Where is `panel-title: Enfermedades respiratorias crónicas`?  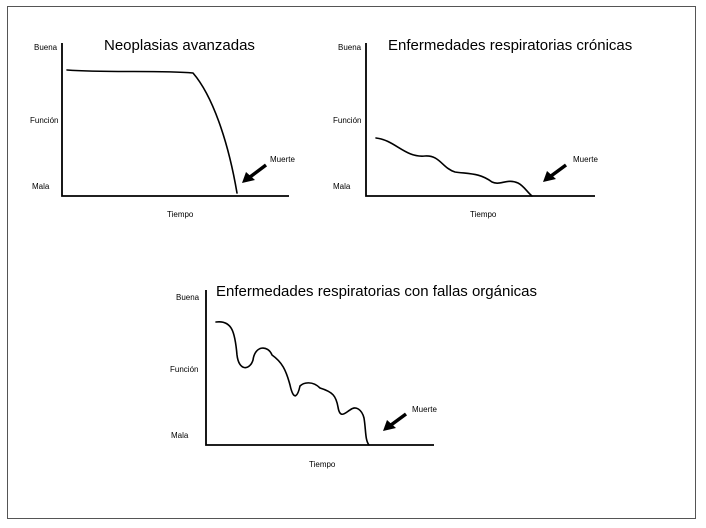 panel-title: Enfermedades respiratorias crónicas is located at coordinates (510, 45).